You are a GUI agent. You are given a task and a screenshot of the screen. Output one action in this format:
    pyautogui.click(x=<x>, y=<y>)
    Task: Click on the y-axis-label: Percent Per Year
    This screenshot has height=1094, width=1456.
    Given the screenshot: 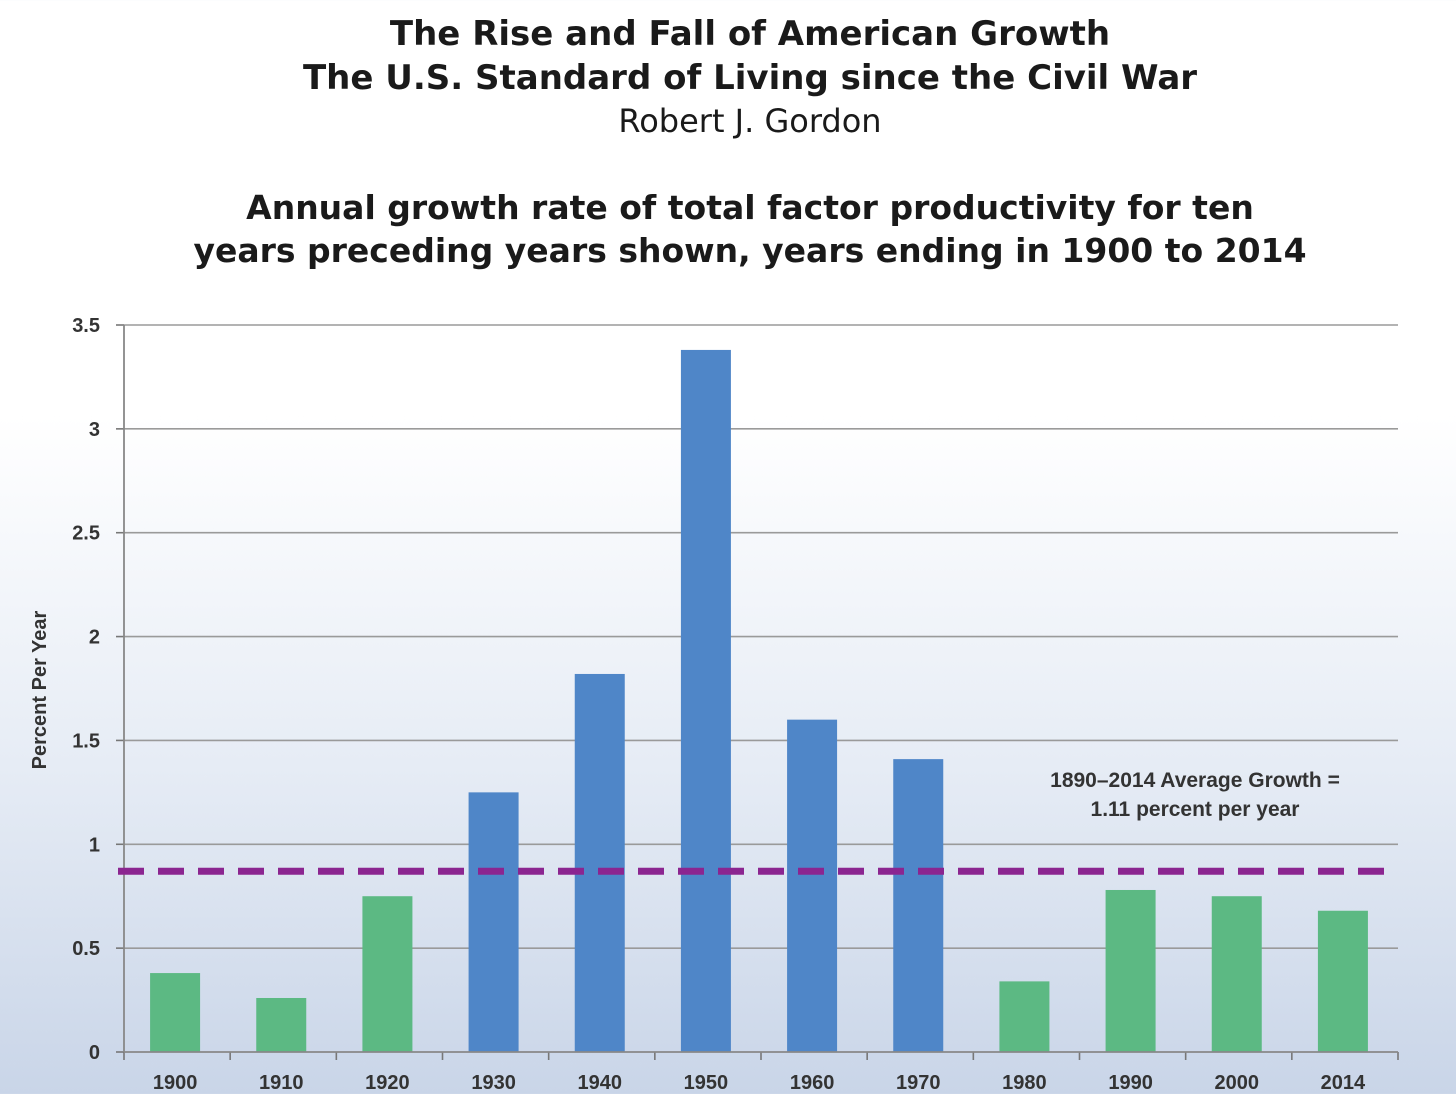 What is the action you would take?
    pyautogui.click(x=40, y=689)
    